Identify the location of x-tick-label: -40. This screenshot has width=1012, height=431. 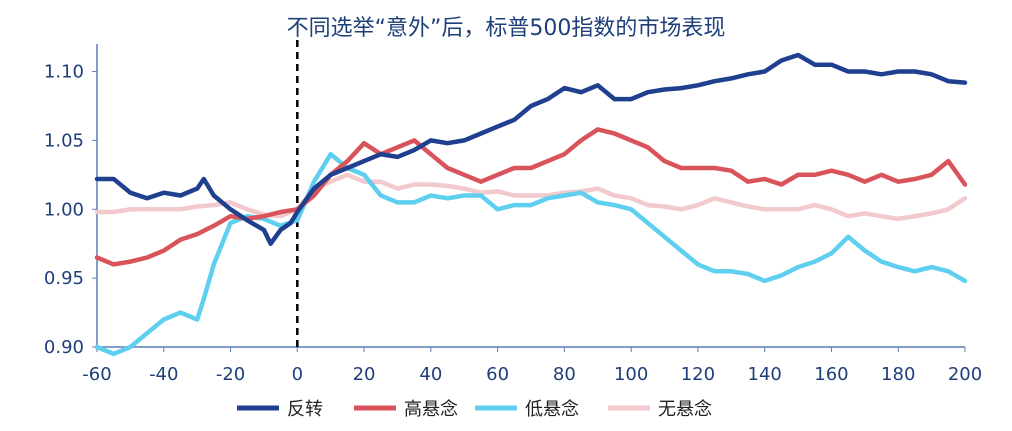
(163, 374).